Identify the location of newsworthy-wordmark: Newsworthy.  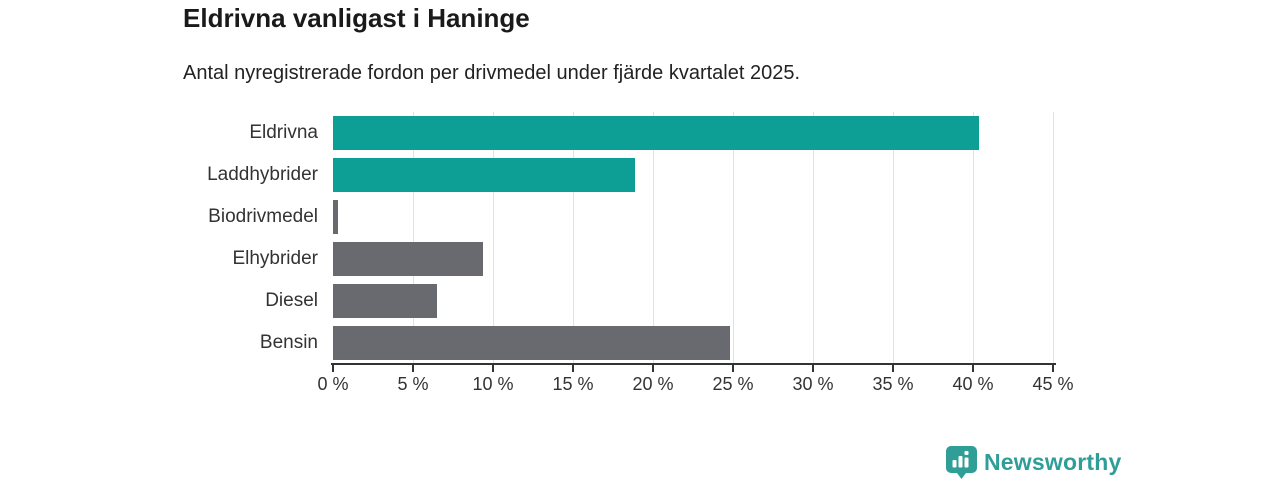
(1053, 462).